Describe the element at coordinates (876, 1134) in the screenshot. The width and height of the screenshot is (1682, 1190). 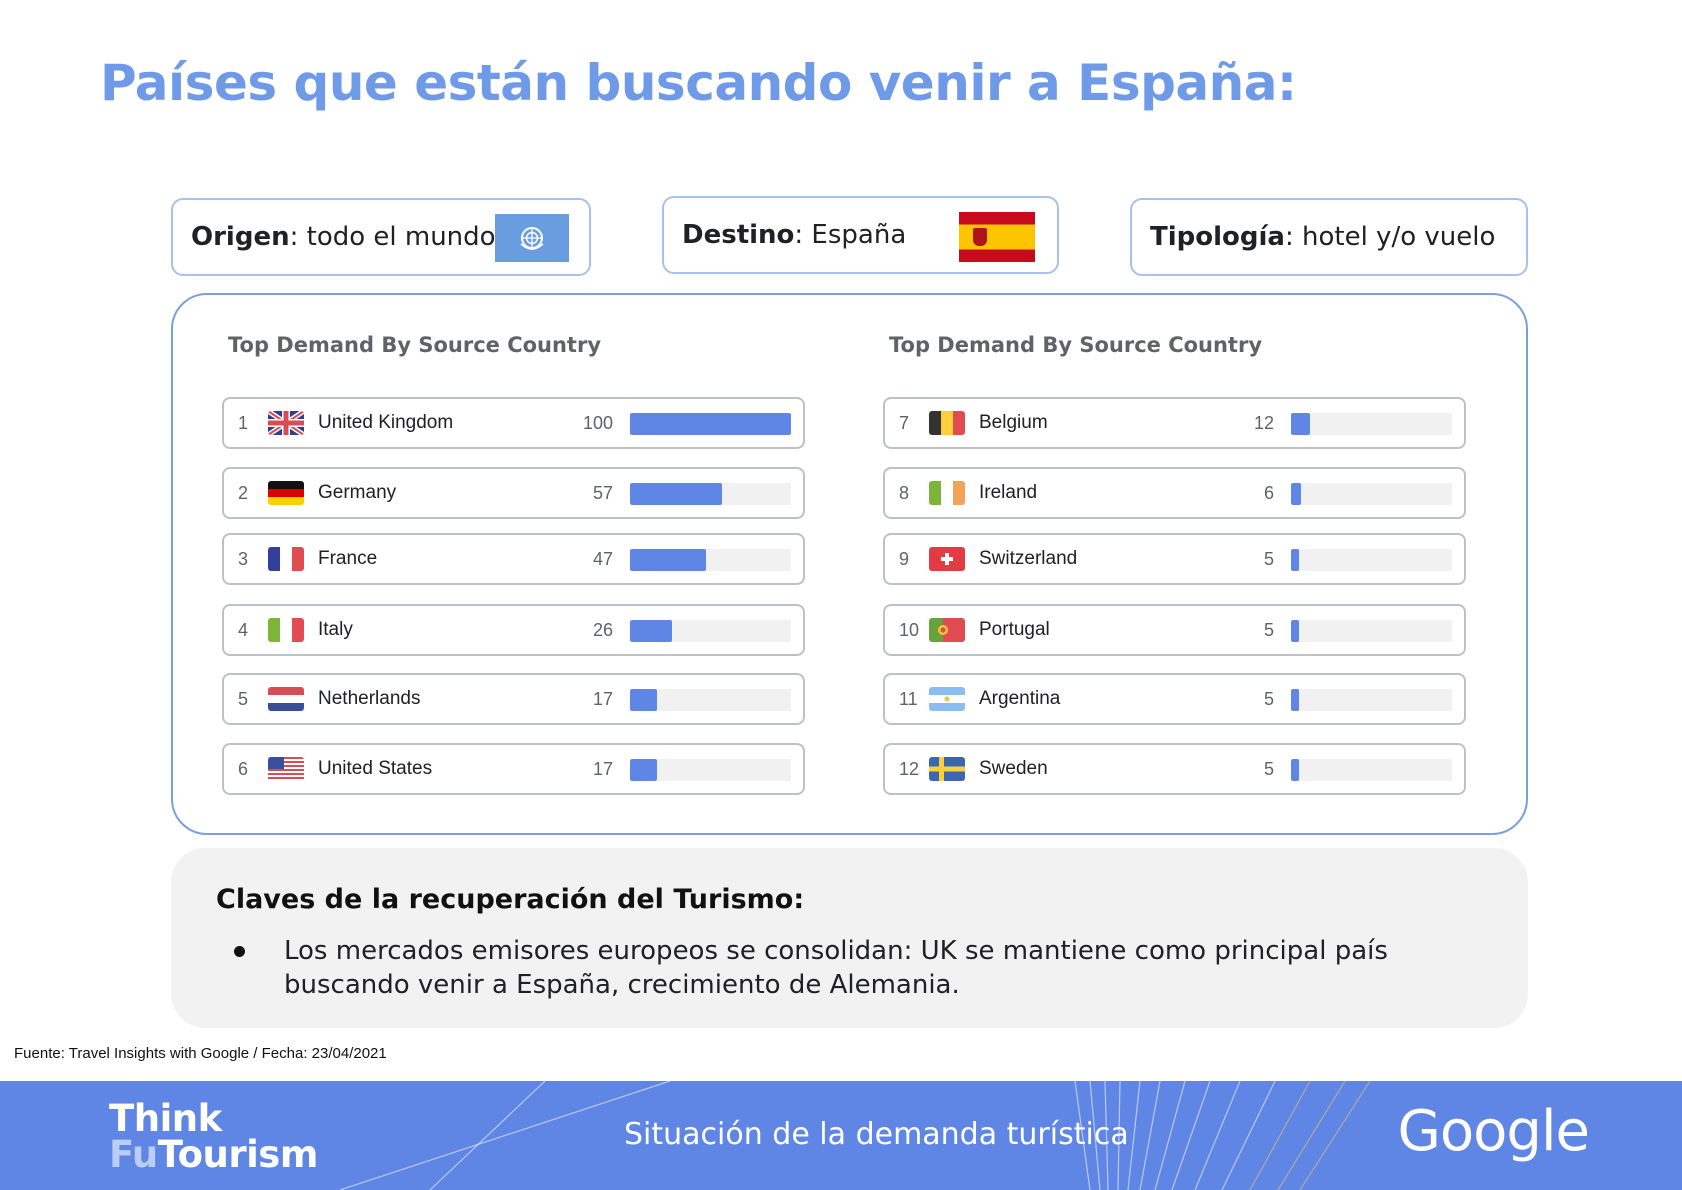
I see `footer-caption: Situación de la demanda turística` at that location.